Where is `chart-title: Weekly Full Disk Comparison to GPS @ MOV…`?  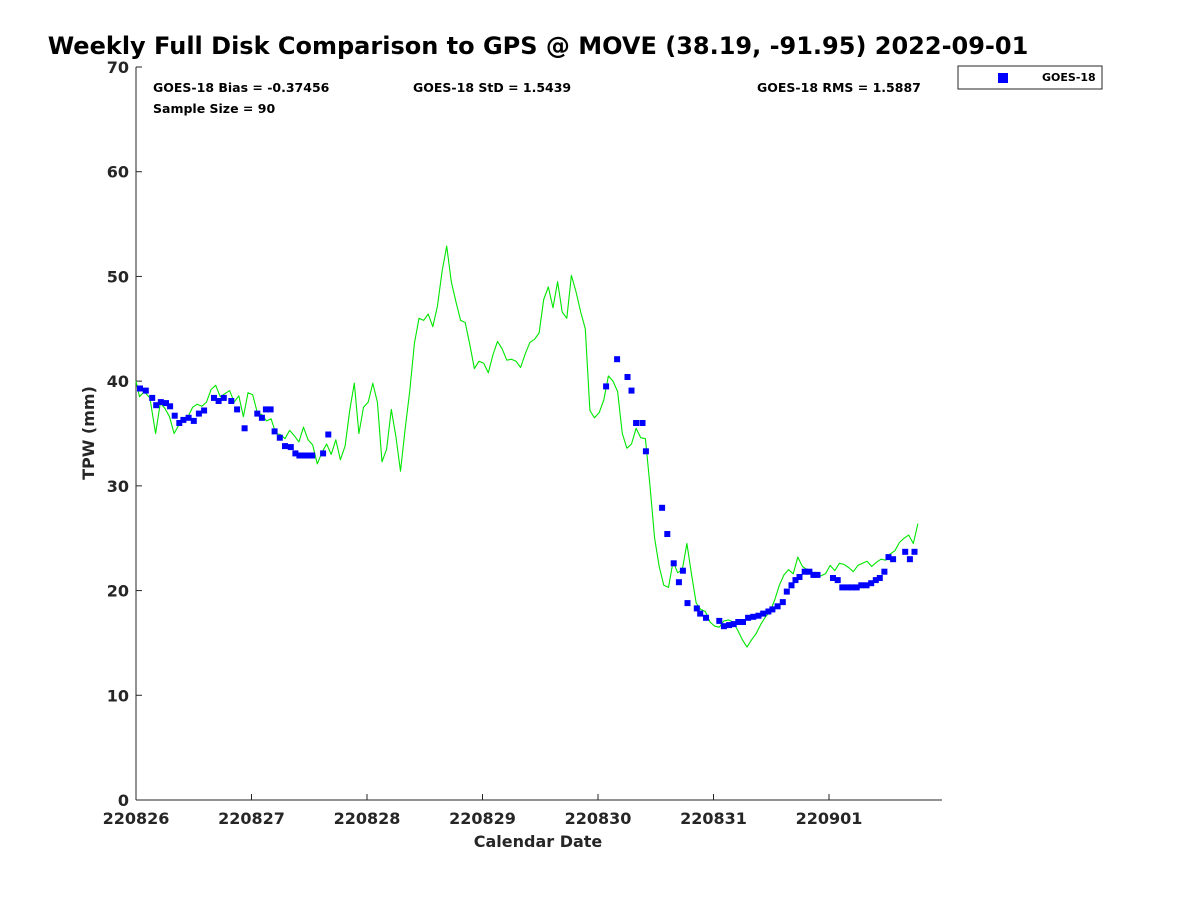
chart-title: Weekly Full Disk Comparison to GPS @ MOV… is located at coordinates (538, 46).